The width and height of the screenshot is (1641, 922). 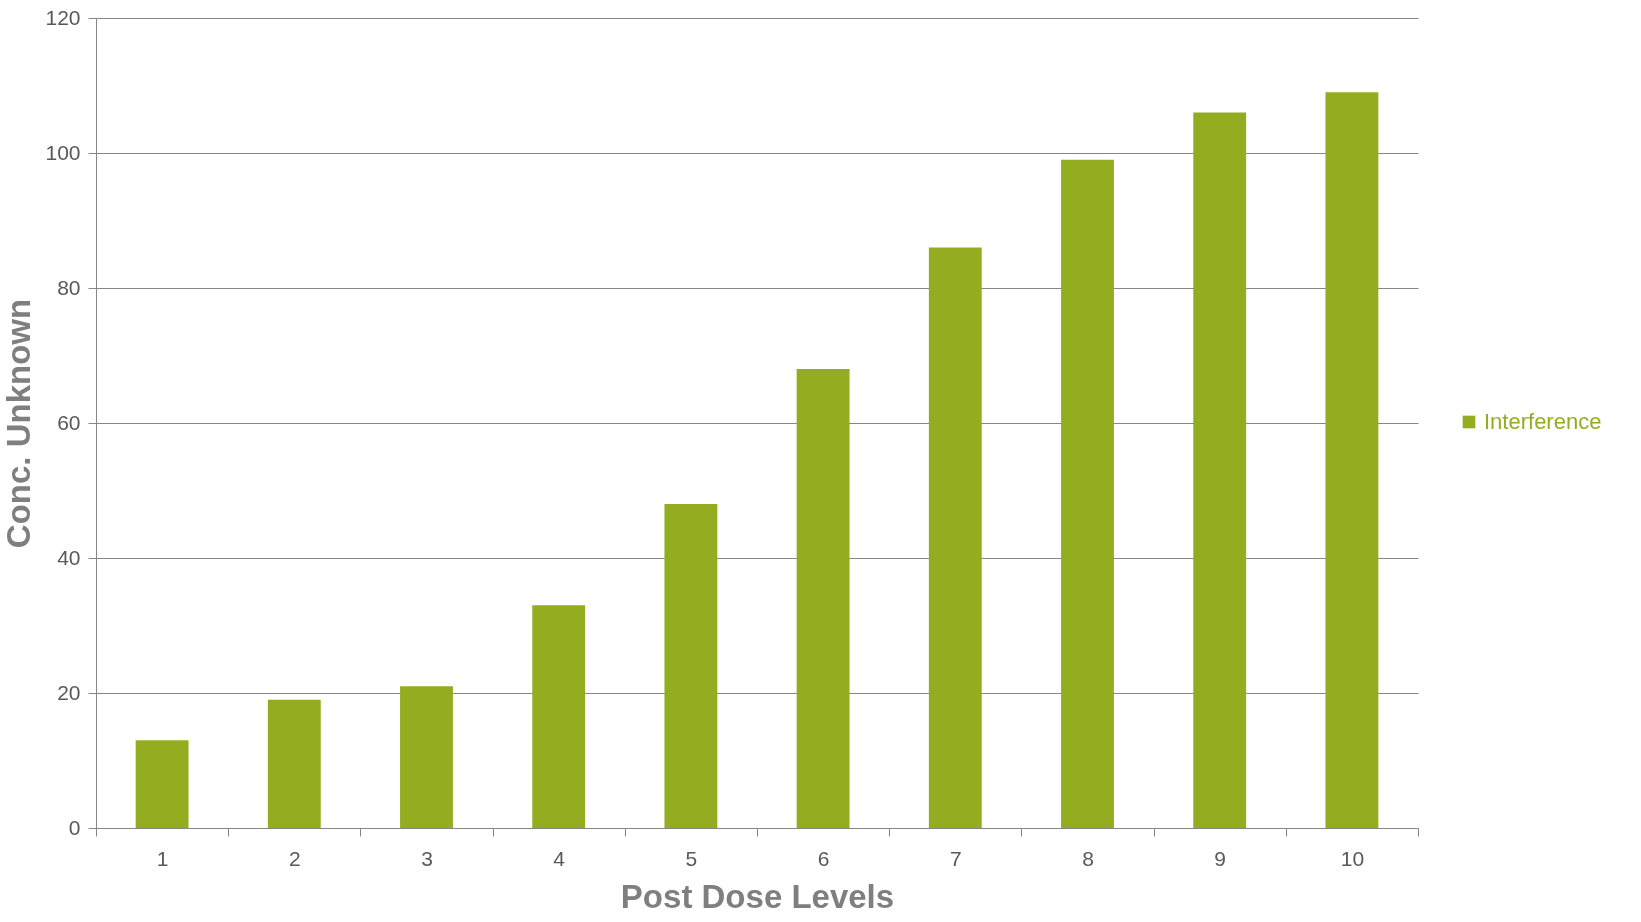 I want to click on y-tick-label: 20, so click(x=69, y=692).